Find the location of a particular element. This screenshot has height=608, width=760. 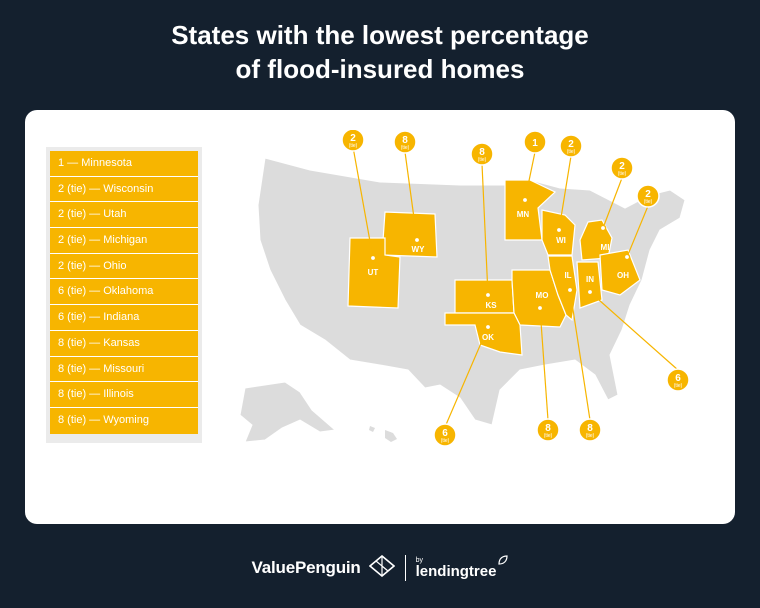

title-line-1: States with the lowest percentage is located at coordinates (380, 35).